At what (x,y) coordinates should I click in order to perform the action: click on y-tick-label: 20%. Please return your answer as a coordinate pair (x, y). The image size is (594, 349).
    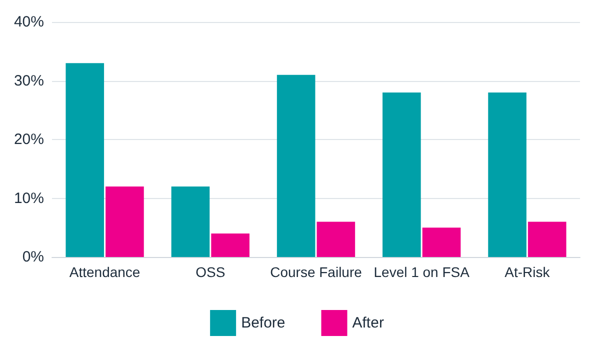
    Looking at the image, I should click on (29, 139).